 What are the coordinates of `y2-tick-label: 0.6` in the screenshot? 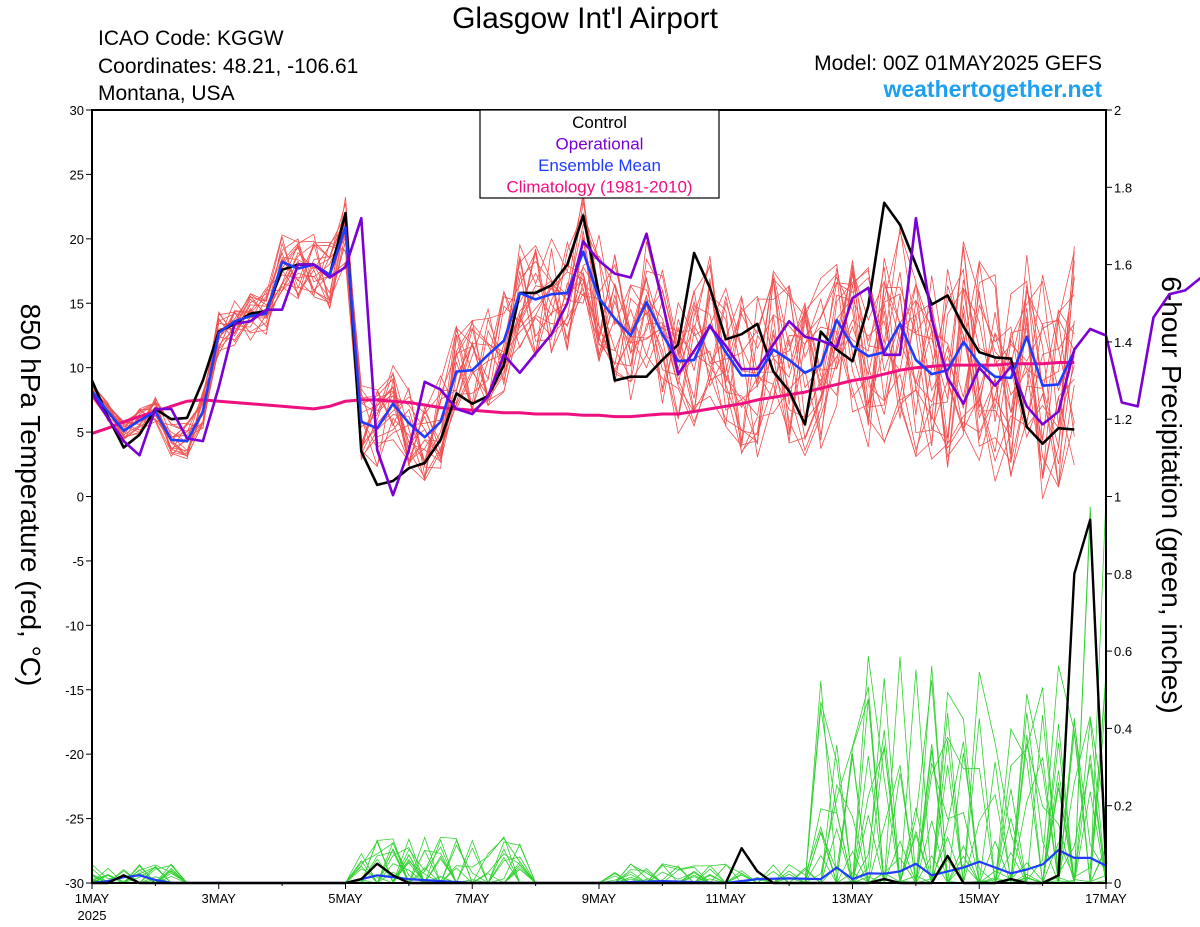 It's located at (1123, 651).